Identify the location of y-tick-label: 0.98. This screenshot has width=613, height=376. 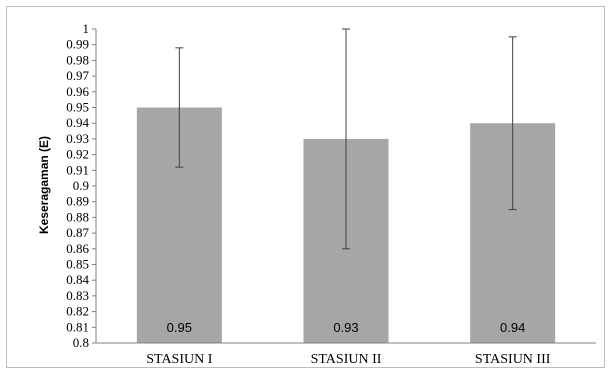
(77, 59).